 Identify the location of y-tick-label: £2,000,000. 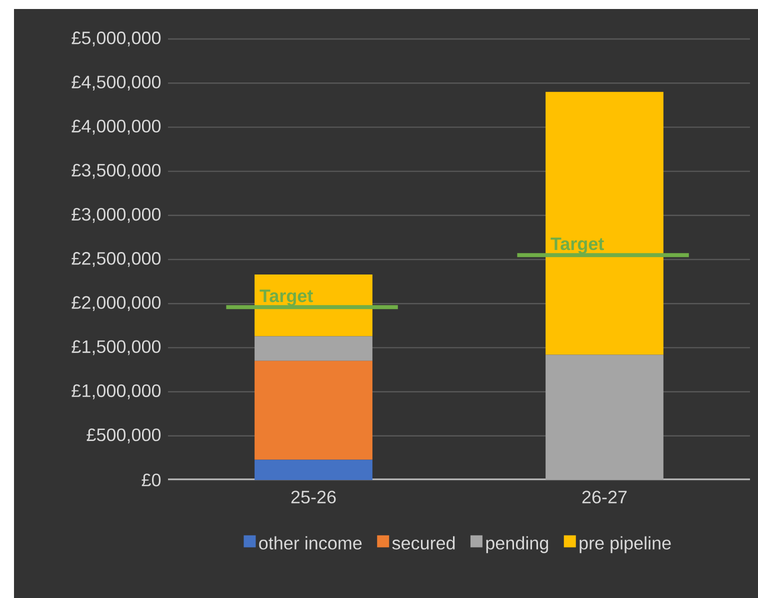
(116, 304).